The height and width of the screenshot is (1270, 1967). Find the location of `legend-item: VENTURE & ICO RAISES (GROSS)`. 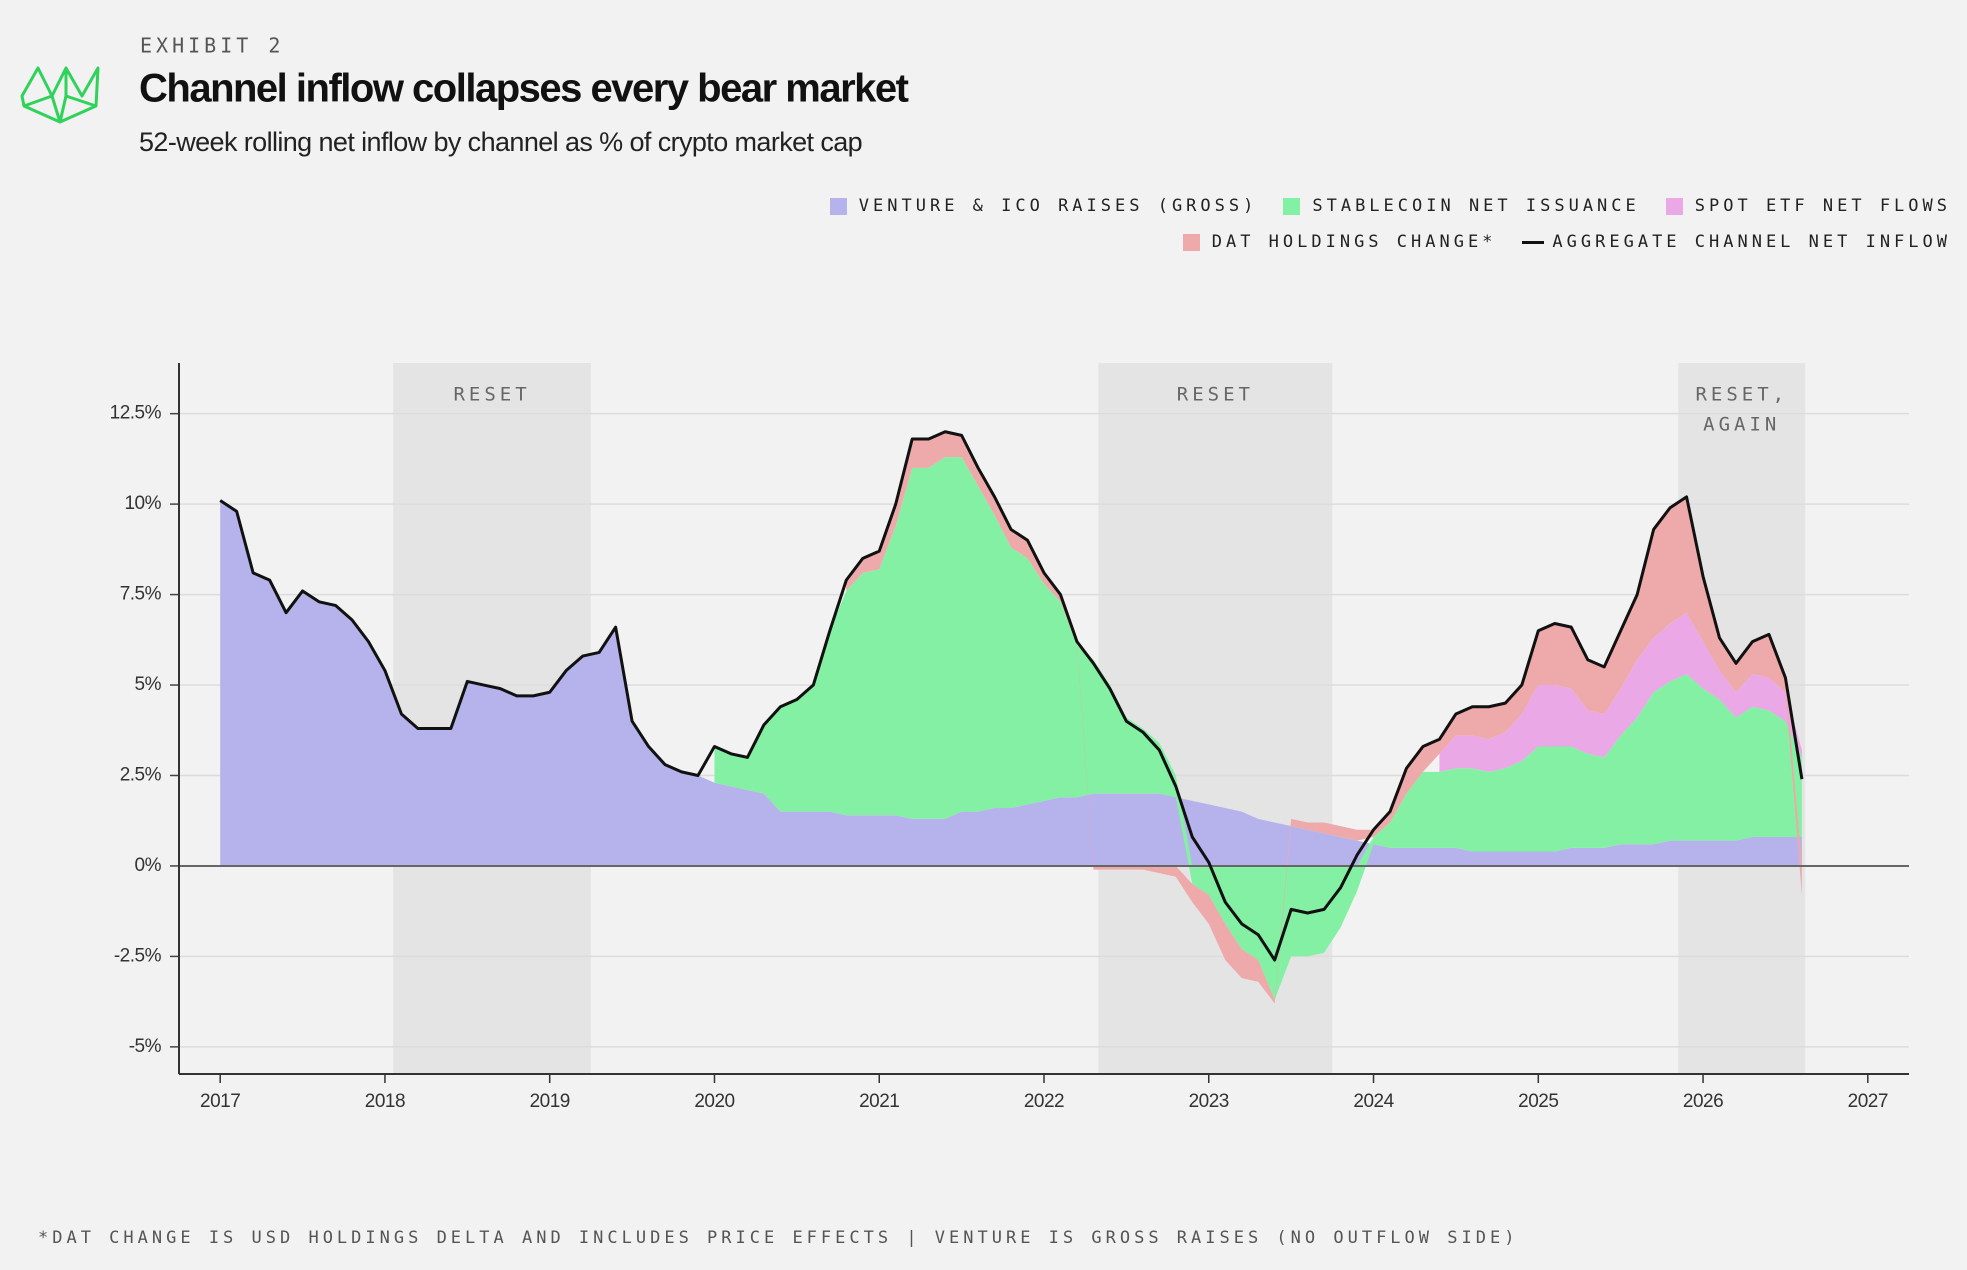

legend-item: VENTURE & ICO RAISES (GROSS) is located at coordinates (1043, 206).